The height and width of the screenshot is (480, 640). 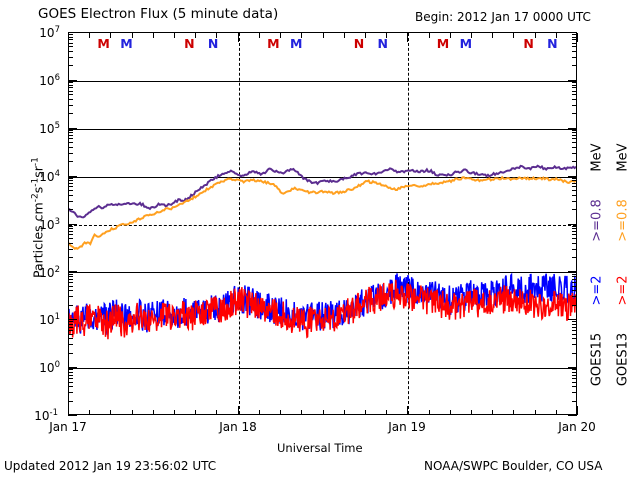 I want to click on gridline-1e5, so click(x=322, y=129).